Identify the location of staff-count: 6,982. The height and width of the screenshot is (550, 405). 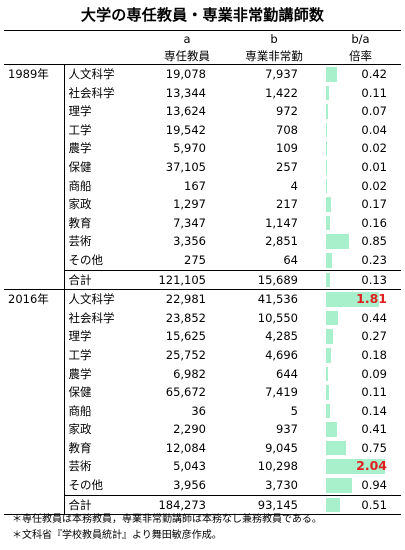
(189, 373).